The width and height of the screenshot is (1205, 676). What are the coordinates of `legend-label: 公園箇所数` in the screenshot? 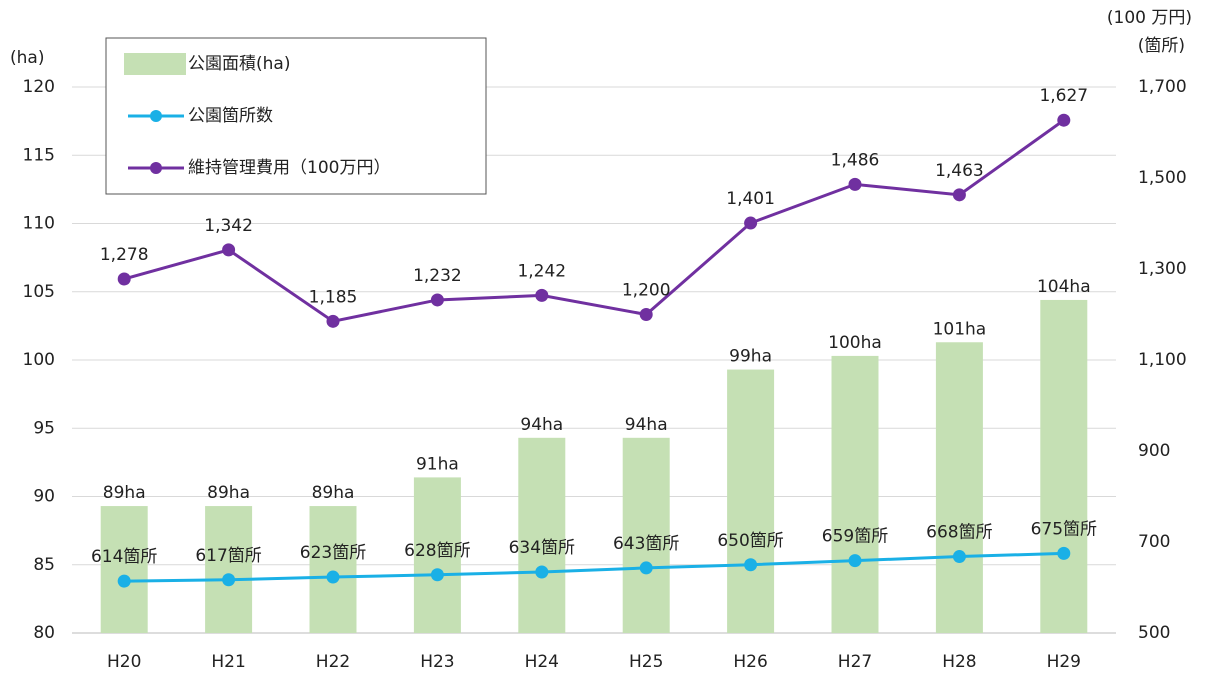 It's located at (230, 116).